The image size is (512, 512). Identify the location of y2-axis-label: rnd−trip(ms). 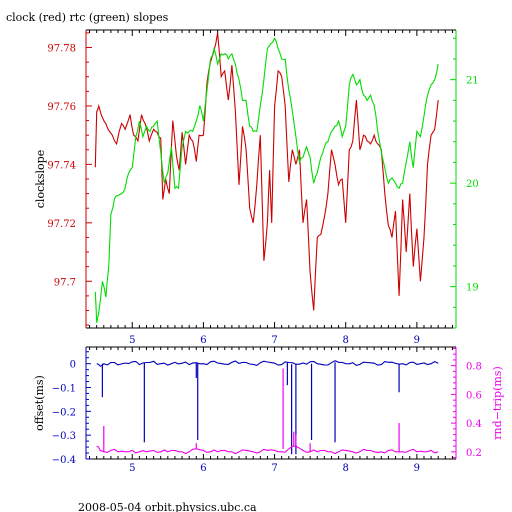
(497, 403).